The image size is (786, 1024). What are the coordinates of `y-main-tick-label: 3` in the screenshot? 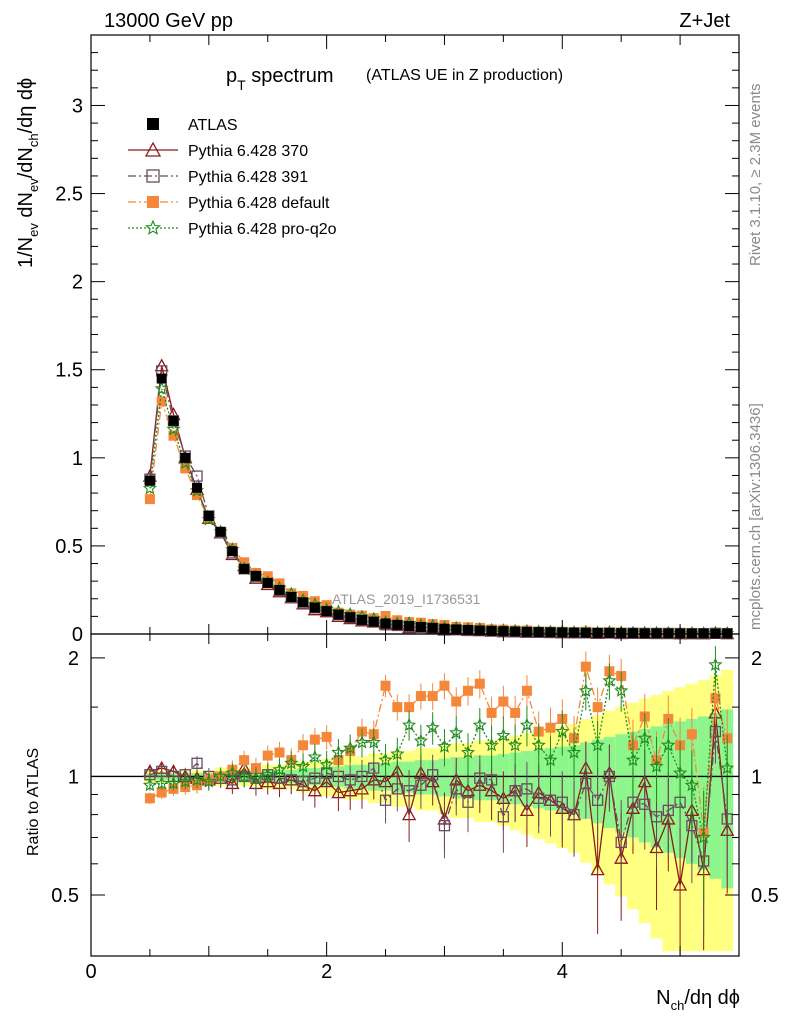 It's located at (77, 106).